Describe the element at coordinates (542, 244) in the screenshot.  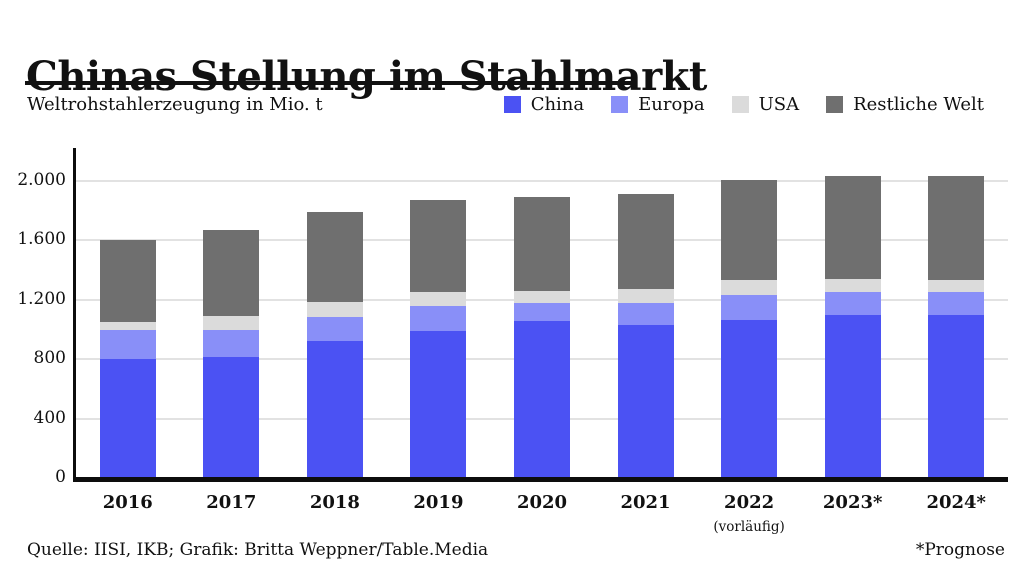
I see `bar-segment-2020-restliche-welt` at that location.